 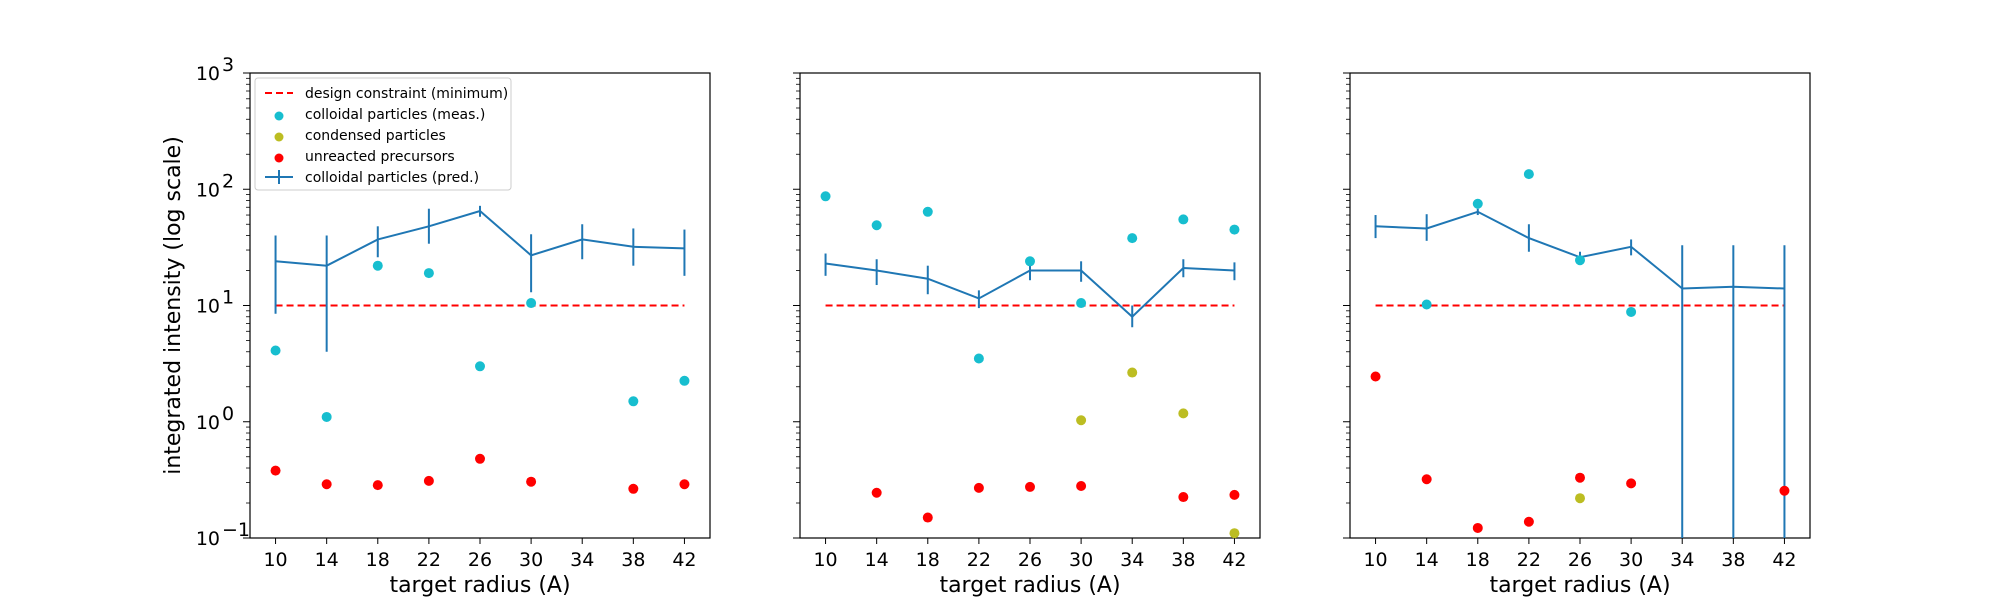 I want to click on legend-label: colloidal particles (meas.), so click(x=395, y=115).